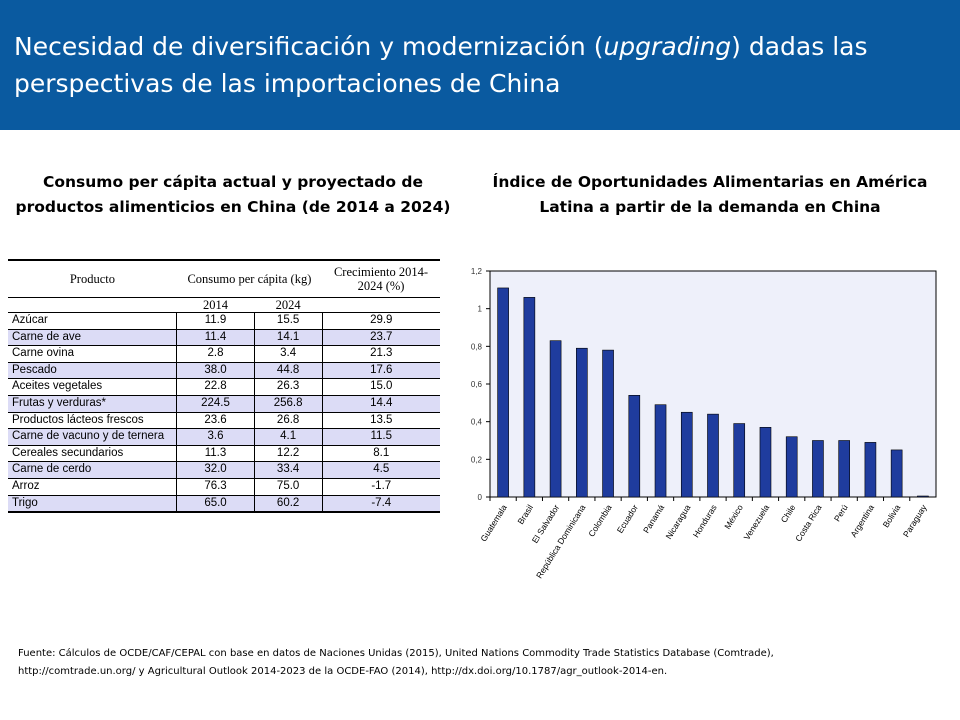 The height and width of the screenshot is (720, 960). Describe the element at coordinates (653, 519) in the screenshot. I see `x-tick-label: Panamá` at that location.